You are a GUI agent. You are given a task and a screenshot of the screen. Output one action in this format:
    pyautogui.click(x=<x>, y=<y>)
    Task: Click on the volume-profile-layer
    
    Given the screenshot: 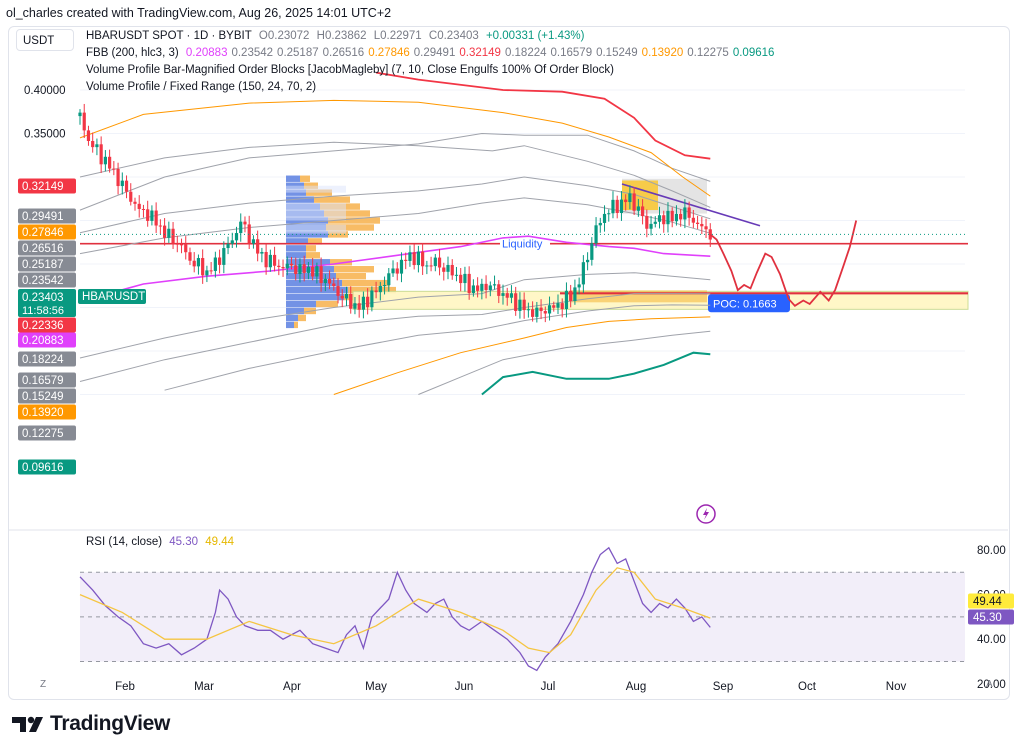 What is the action you would take?
    pyautogui.click(x=341, y=252)
    